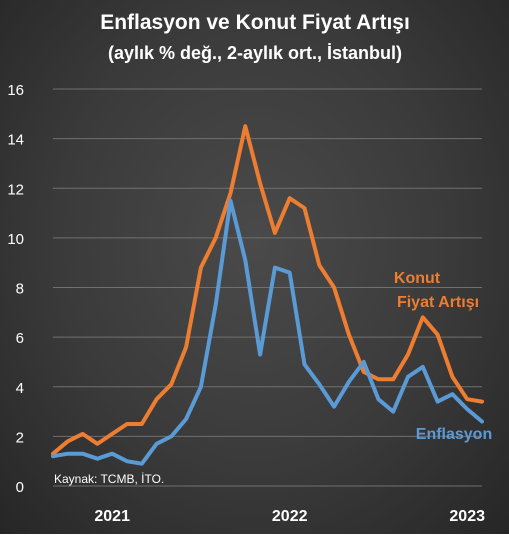 This screenshot has width=509, height=539. I want to click on y-axis-ticks: 0 2 4 6 8 10 12 14 16, so click(15, 289).